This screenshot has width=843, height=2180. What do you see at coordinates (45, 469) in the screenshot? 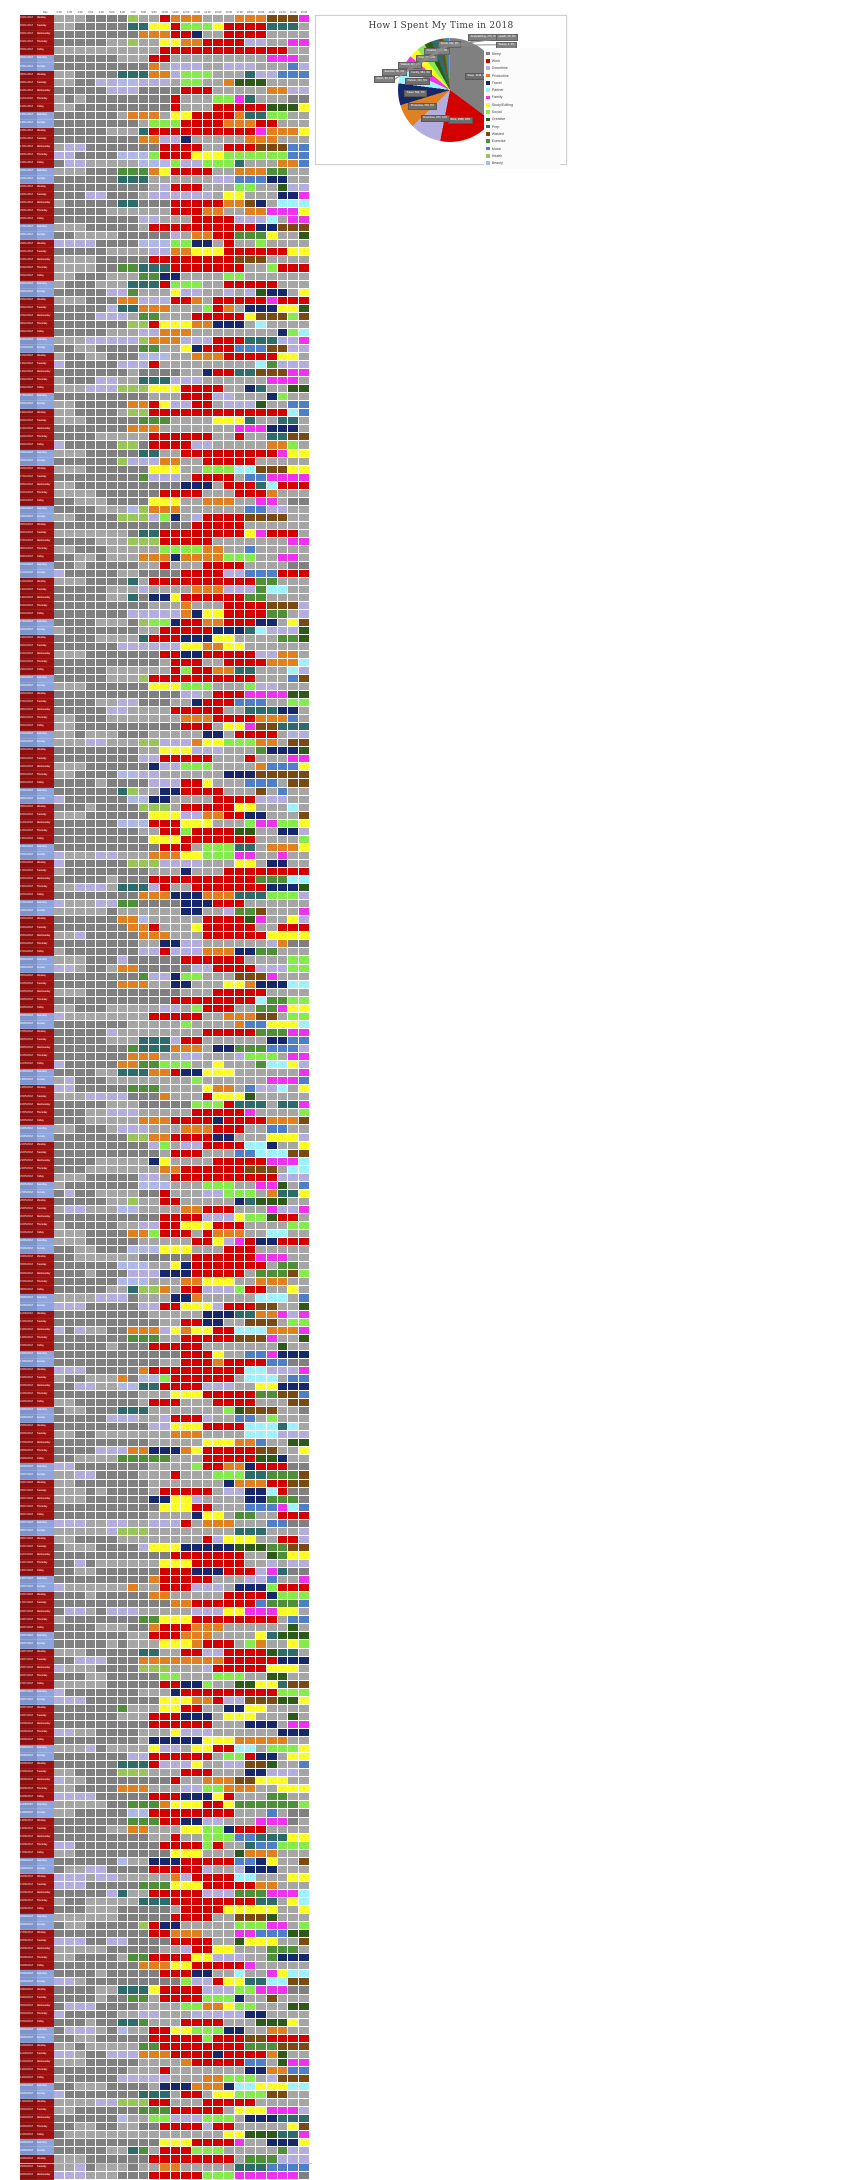
I see `row-day-cell: Monday` at bounding box center [45, 469].